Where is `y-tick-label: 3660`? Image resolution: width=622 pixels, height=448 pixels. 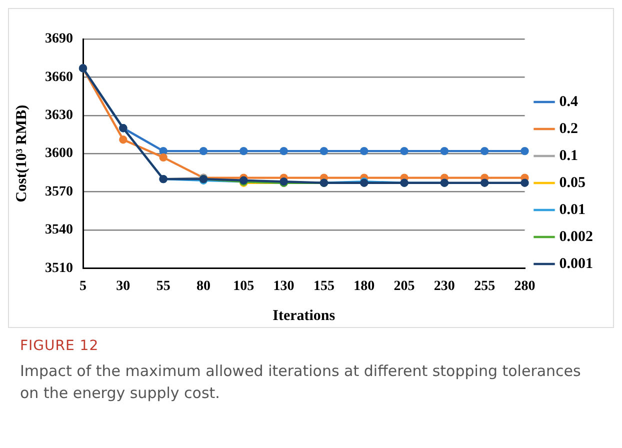 y-tick-label: 3660 is located at coordinates (59, 77).